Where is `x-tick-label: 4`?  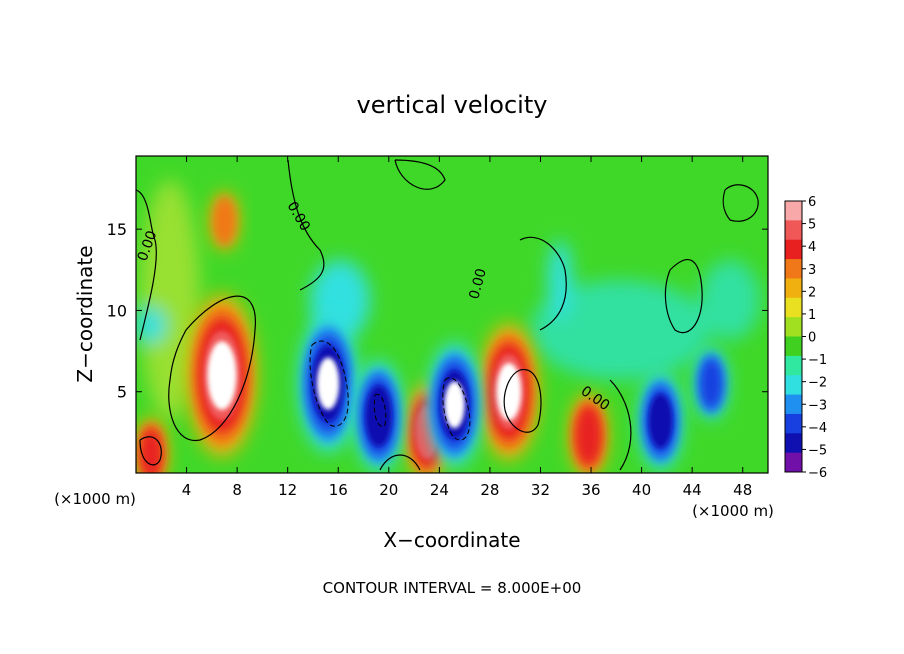 x-tick-label: 4 is located at coordinates (187, 490).